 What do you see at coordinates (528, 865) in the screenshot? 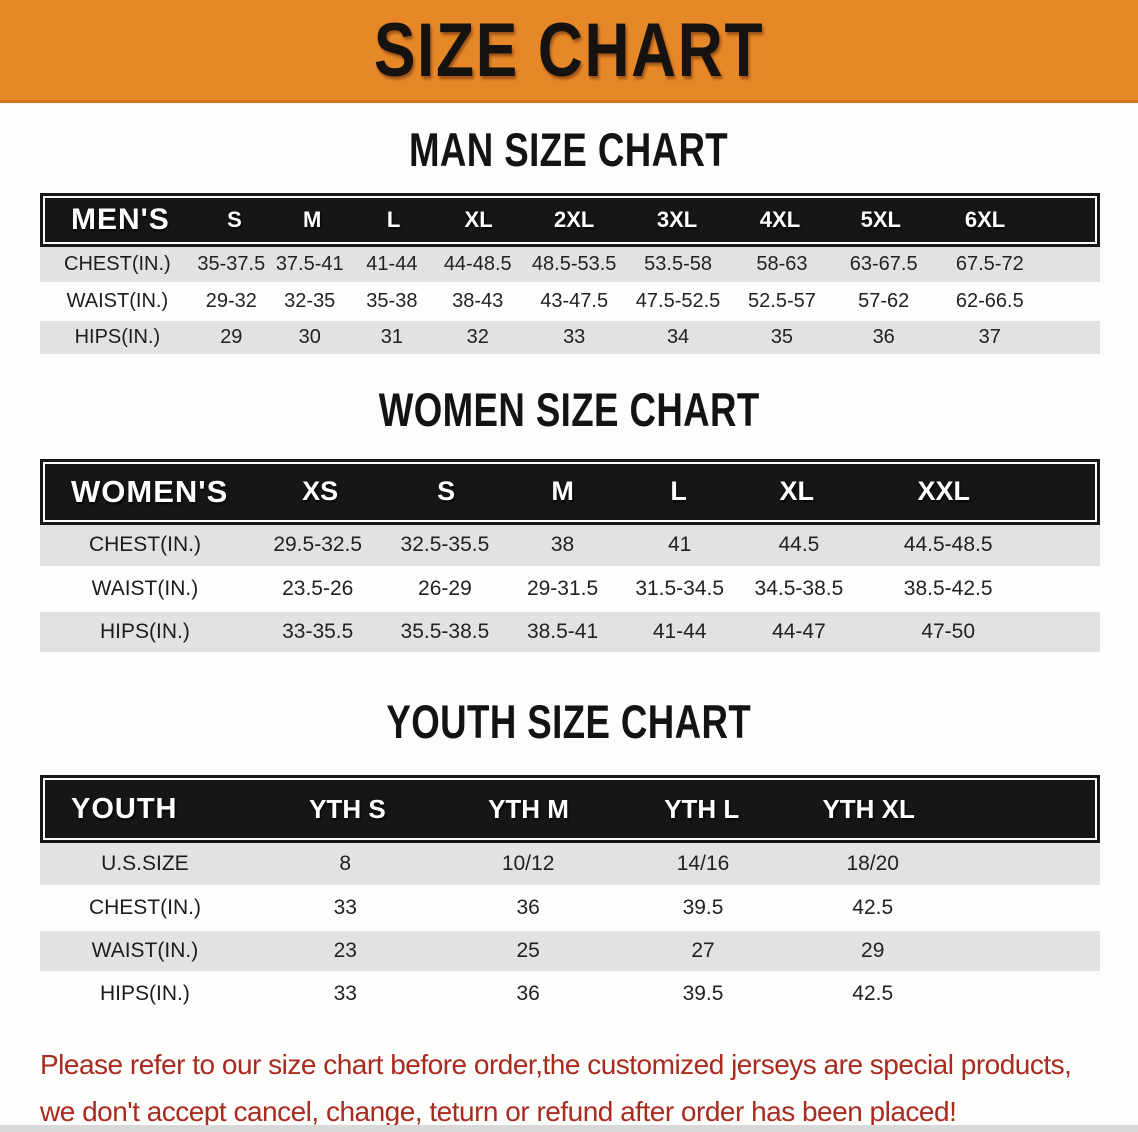
I see `cell-value: 10/12` at bounding box center [528, 865].